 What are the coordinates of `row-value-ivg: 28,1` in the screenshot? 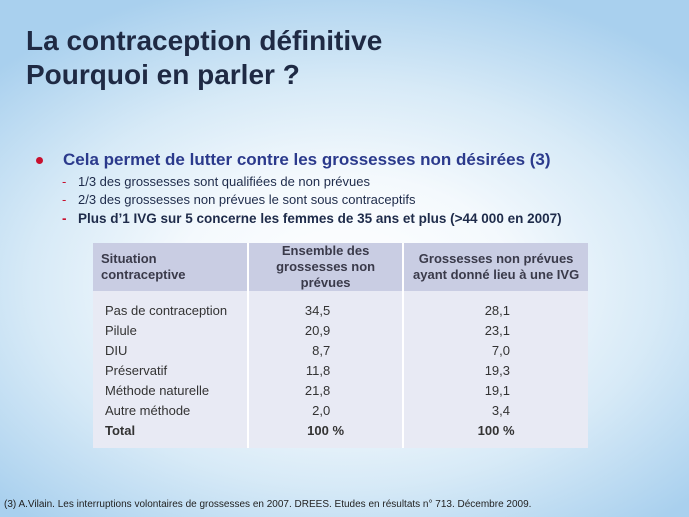 It's located at (495, 305).